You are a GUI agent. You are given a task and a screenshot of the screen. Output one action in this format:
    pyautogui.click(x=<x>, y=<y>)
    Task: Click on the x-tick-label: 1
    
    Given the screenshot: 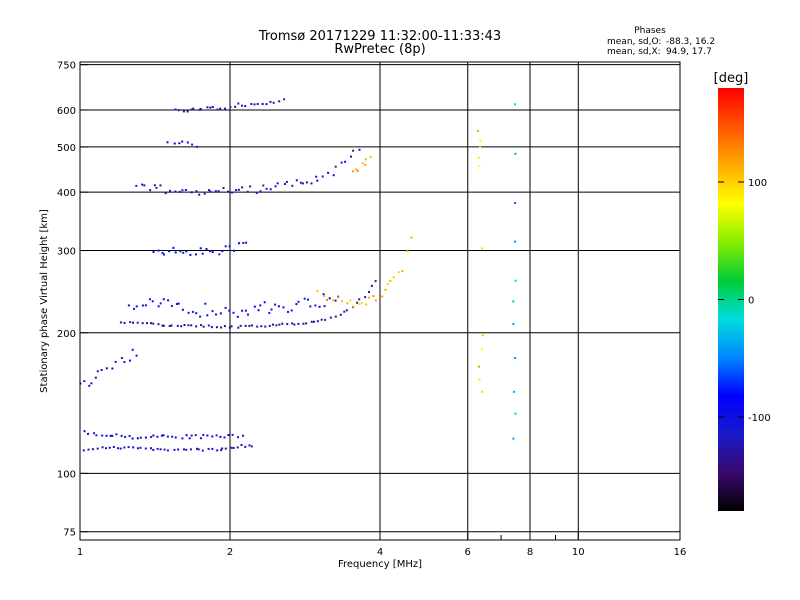 What is the action you would take?
    pyautogui.click(x=80, y=552)
    